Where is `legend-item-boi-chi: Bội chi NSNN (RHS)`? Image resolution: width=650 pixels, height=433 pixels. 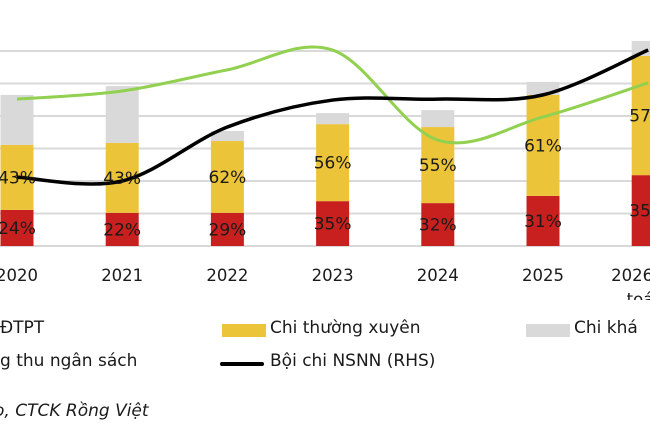 legend-item-boi-chi: Bội chi NSNN (RHS) is located at coordinates (352, 361).